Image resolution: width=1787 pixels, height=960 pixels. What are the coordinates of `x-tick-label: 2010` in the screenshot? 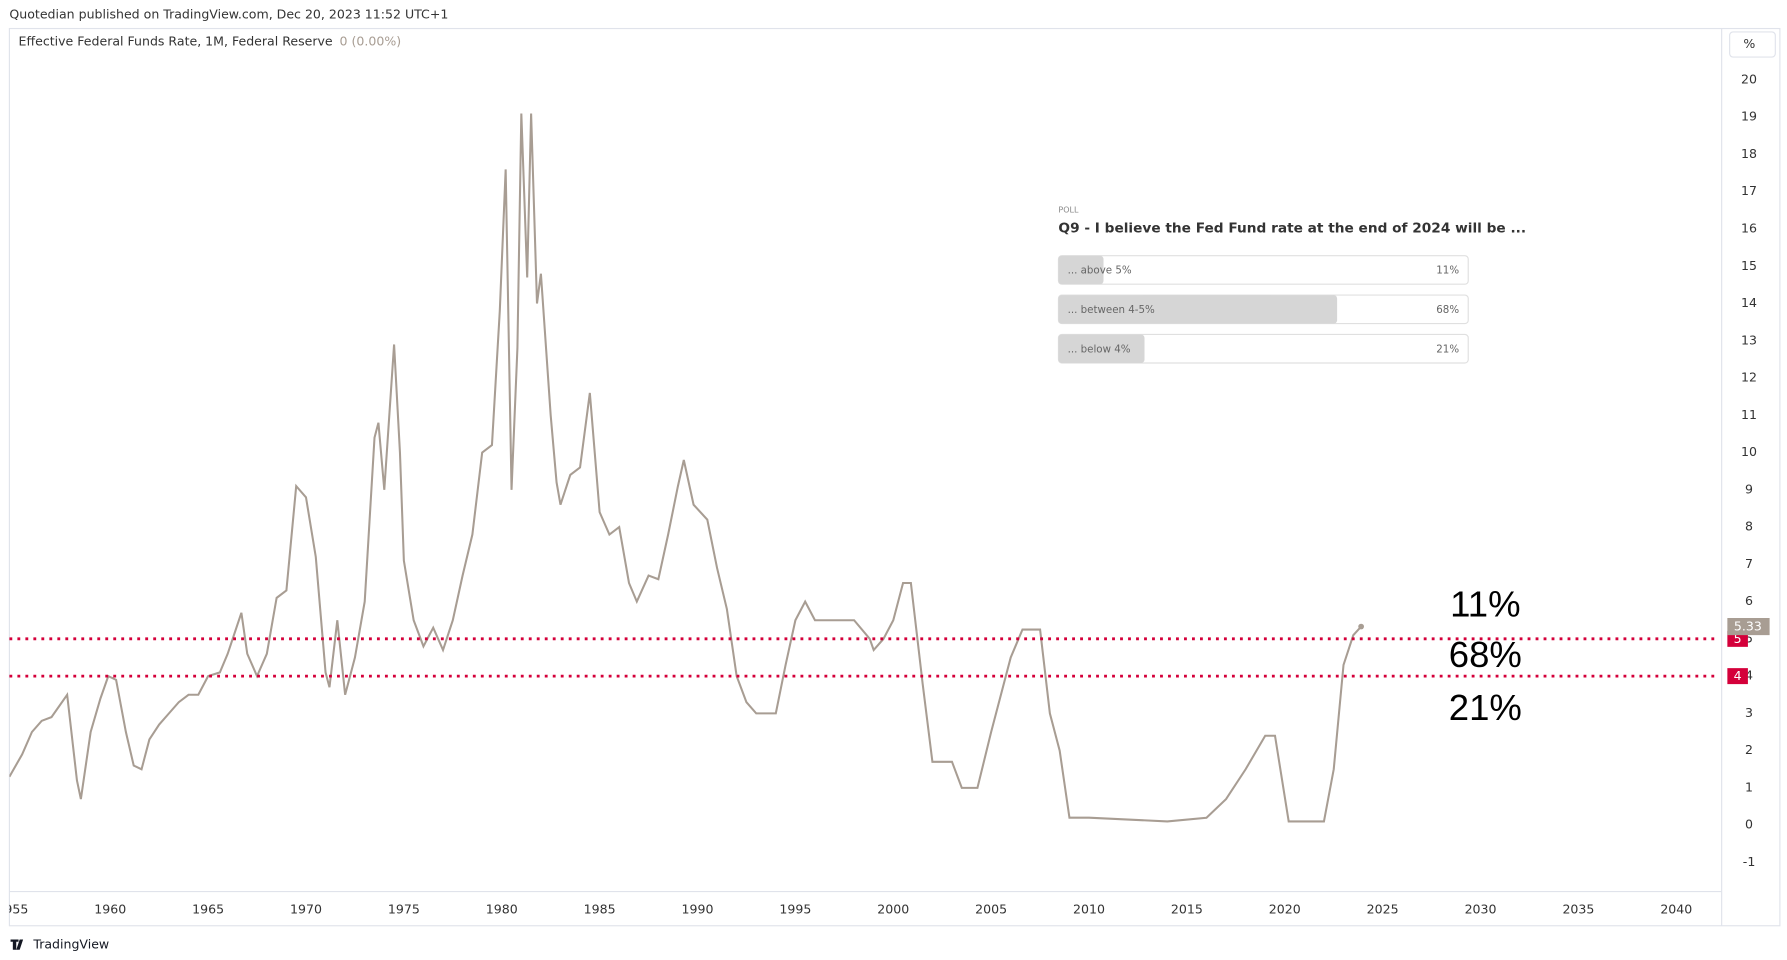 It's located at (1089, 908).